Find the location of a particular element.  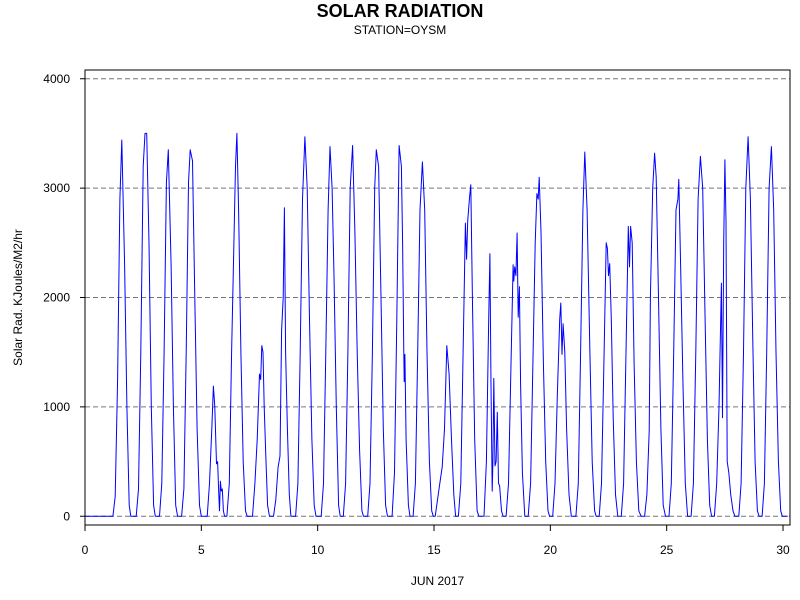

x-tick-label: 0 is located at coordinates (85, 550).